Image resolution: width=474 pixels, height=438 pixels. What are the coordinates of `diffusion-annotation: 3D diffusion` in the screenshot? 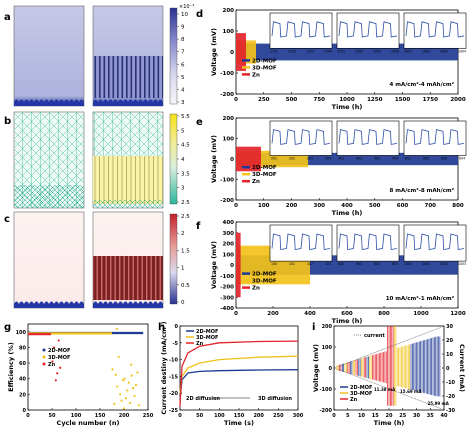 It's located at (275, 399).